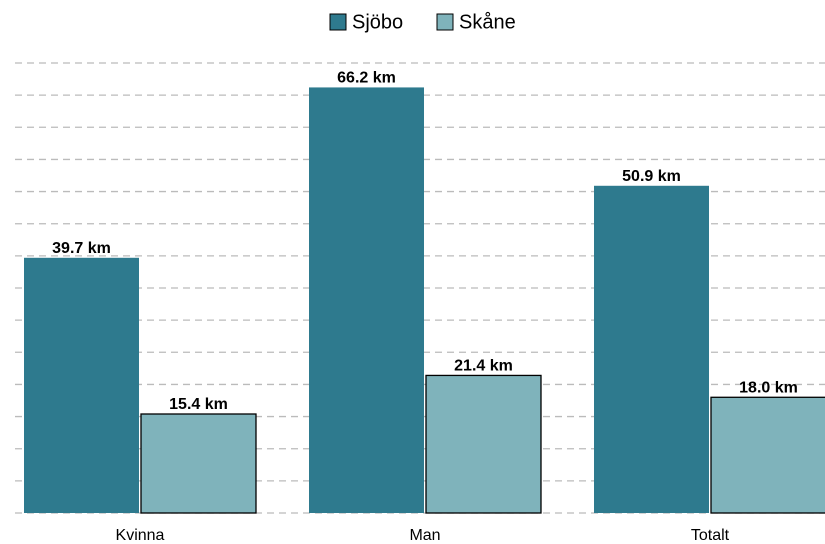 The height and width of the screenshot is (544, 825). Describe the element at coordinates (140, 535) in the screenshot. I see `x-tick-label: Kvinna` at that location.